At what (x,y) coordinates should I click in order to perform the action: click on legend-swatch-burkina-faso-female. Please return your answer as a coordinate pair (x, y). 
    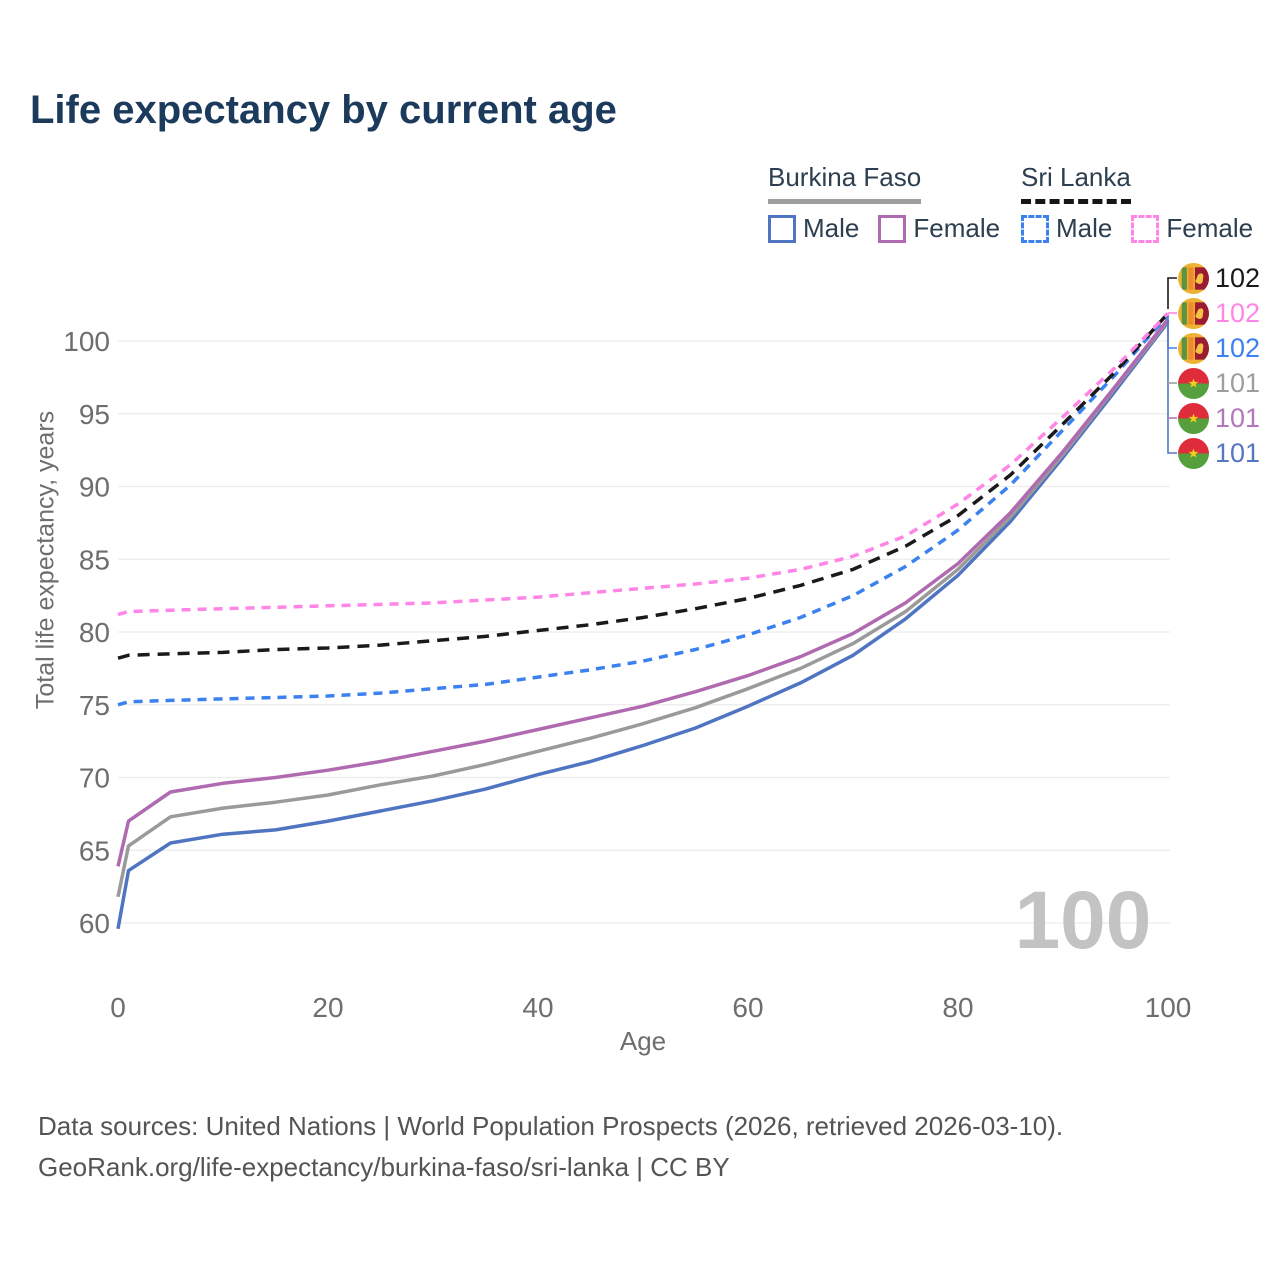
    Looking at the image, I should click on (892, 228).